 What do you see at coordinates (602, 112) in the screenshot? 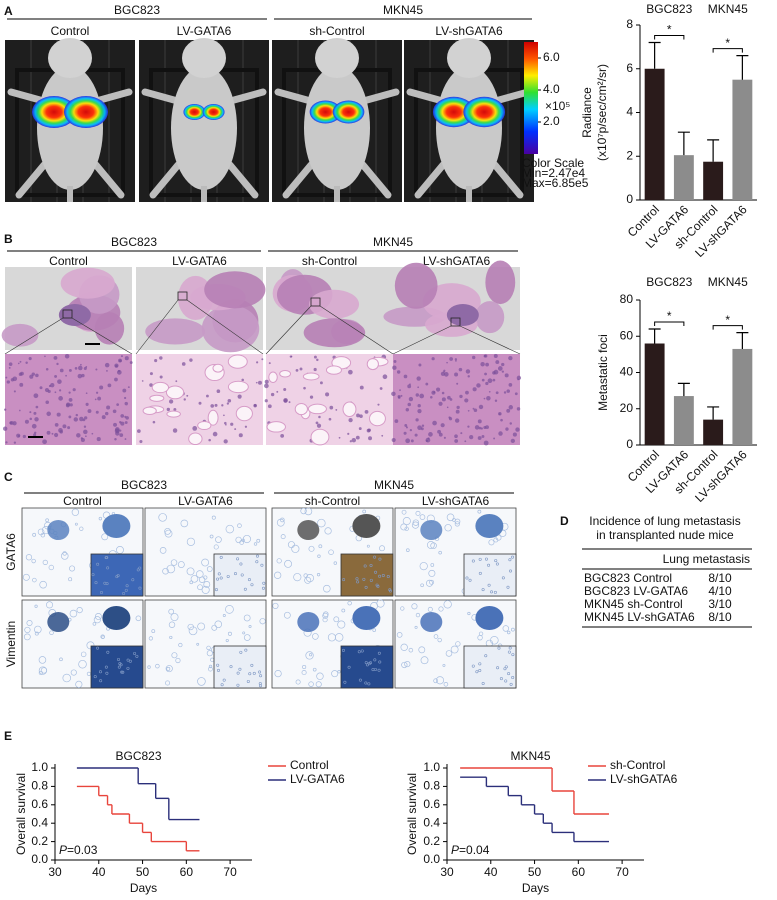
I see `y-axis-label: (x10⁷p/sec/cm²/sr)` at bounding box center [602, 112].